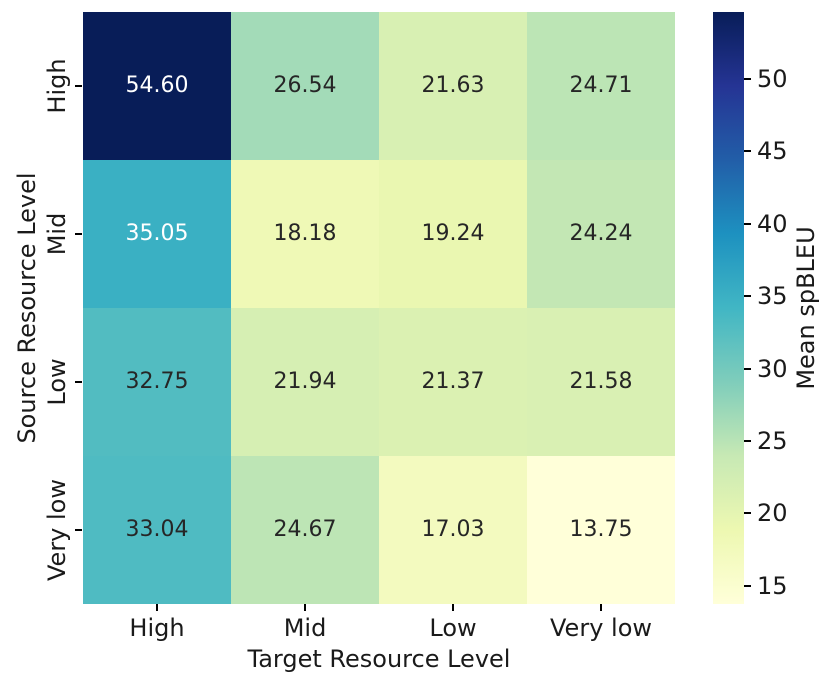  Describe the element at coordinates (772, 223) in the screenshot. I see `colorbar-tick-label: 40` at that location.